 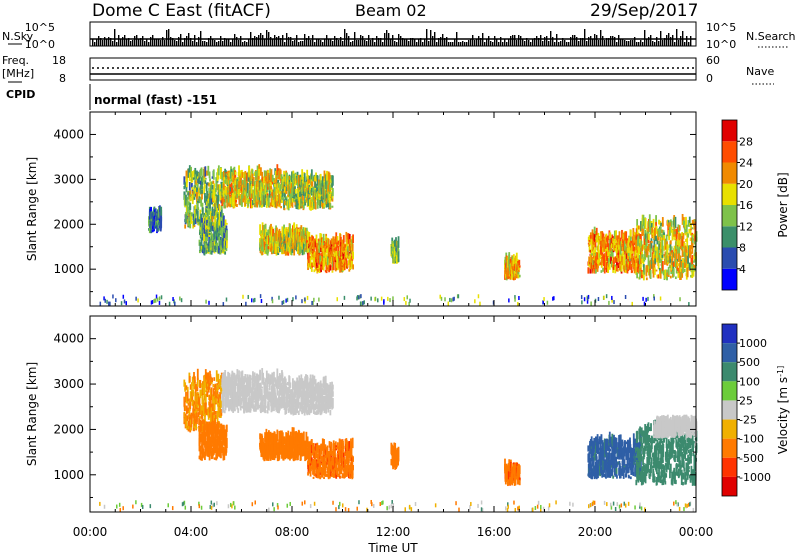 What do you see at coordinates (742, 269) in the screenshot?
I see `colorbar-tick-label: 4` at bounding box center [742, 269].